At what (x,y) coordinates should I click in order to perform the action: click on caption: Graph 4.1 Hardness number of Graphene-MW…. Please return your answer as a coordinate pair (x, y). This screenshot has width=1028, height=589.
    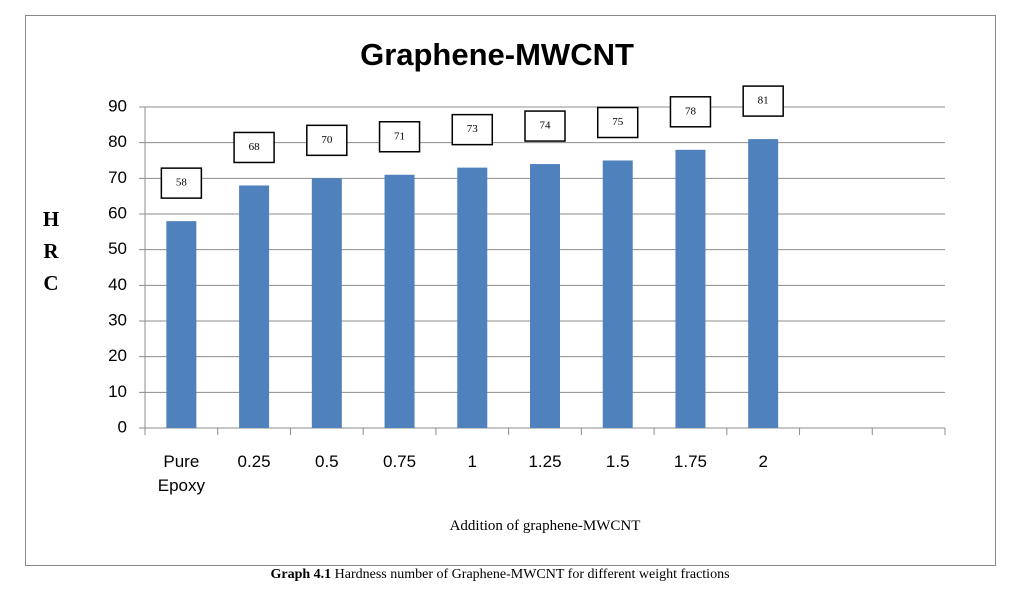
    Looking at the image, I should click on (500, 575).